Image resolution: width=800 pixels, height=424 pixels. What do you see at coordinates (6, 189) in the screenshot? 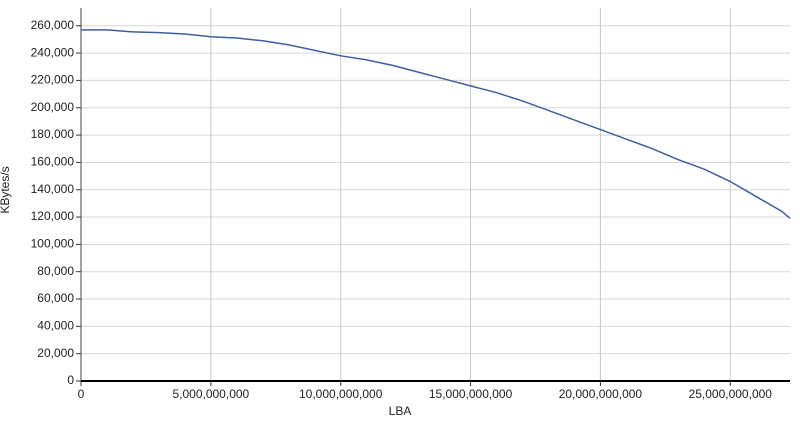
I see `y-axis-label: KBytes/s` at bounding box center [6, 189].